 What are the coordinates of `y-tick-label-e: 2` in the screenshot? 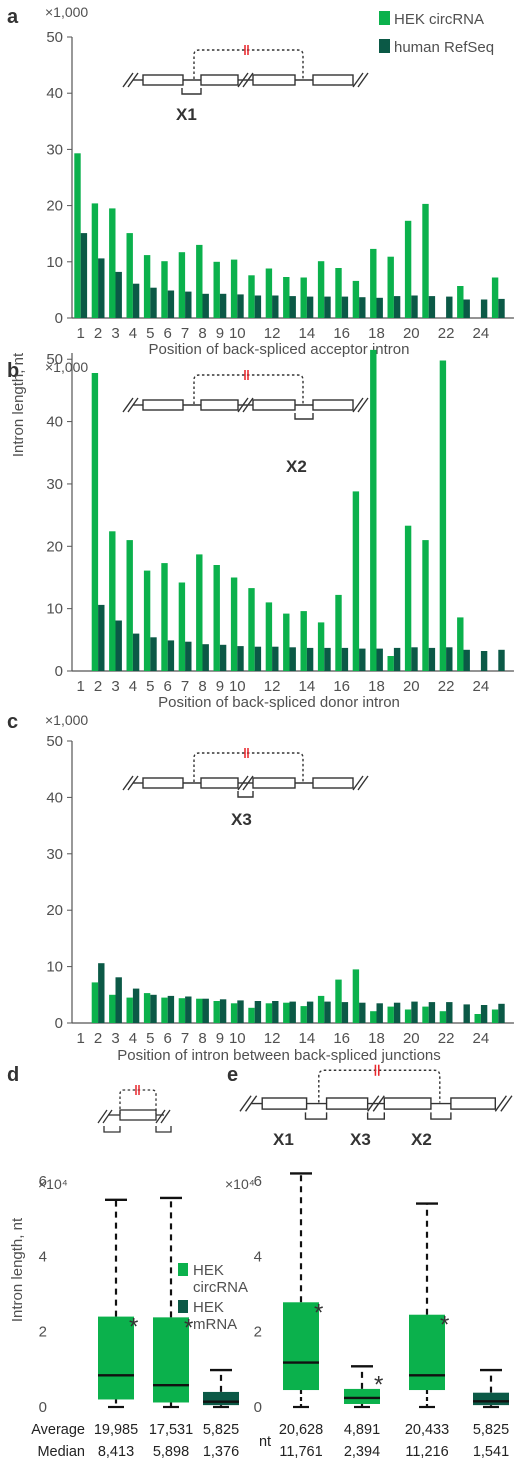 It's located at (258, 1332).